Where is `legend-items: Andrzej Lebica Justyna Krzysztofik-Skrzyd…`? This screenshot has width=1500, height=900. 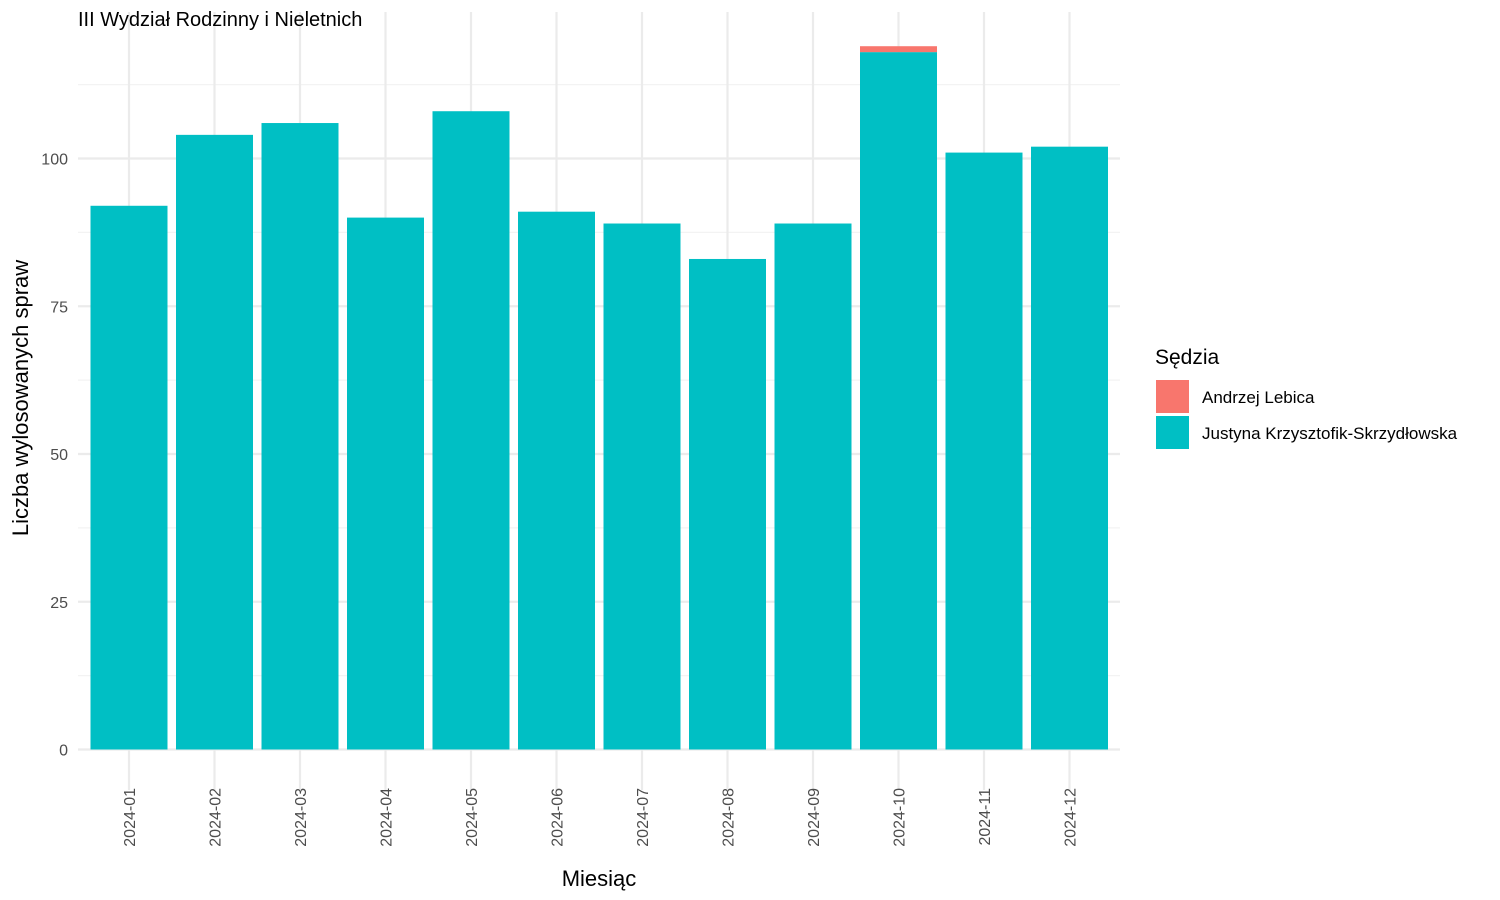
legend-items: Andrzej Lebica Justyna Krzysztofik-Skrzyd… is located at coordinates (1307, 414).